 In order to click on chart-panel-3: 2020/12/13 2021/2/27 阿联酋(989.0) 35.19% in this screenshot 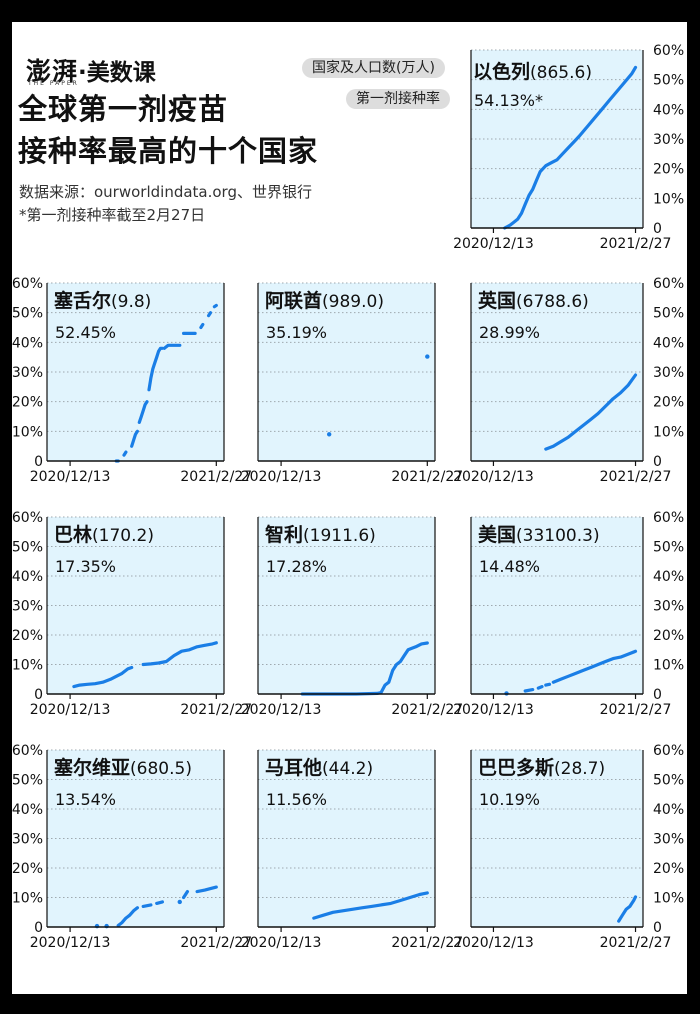, I will do `click(352, 383)`.